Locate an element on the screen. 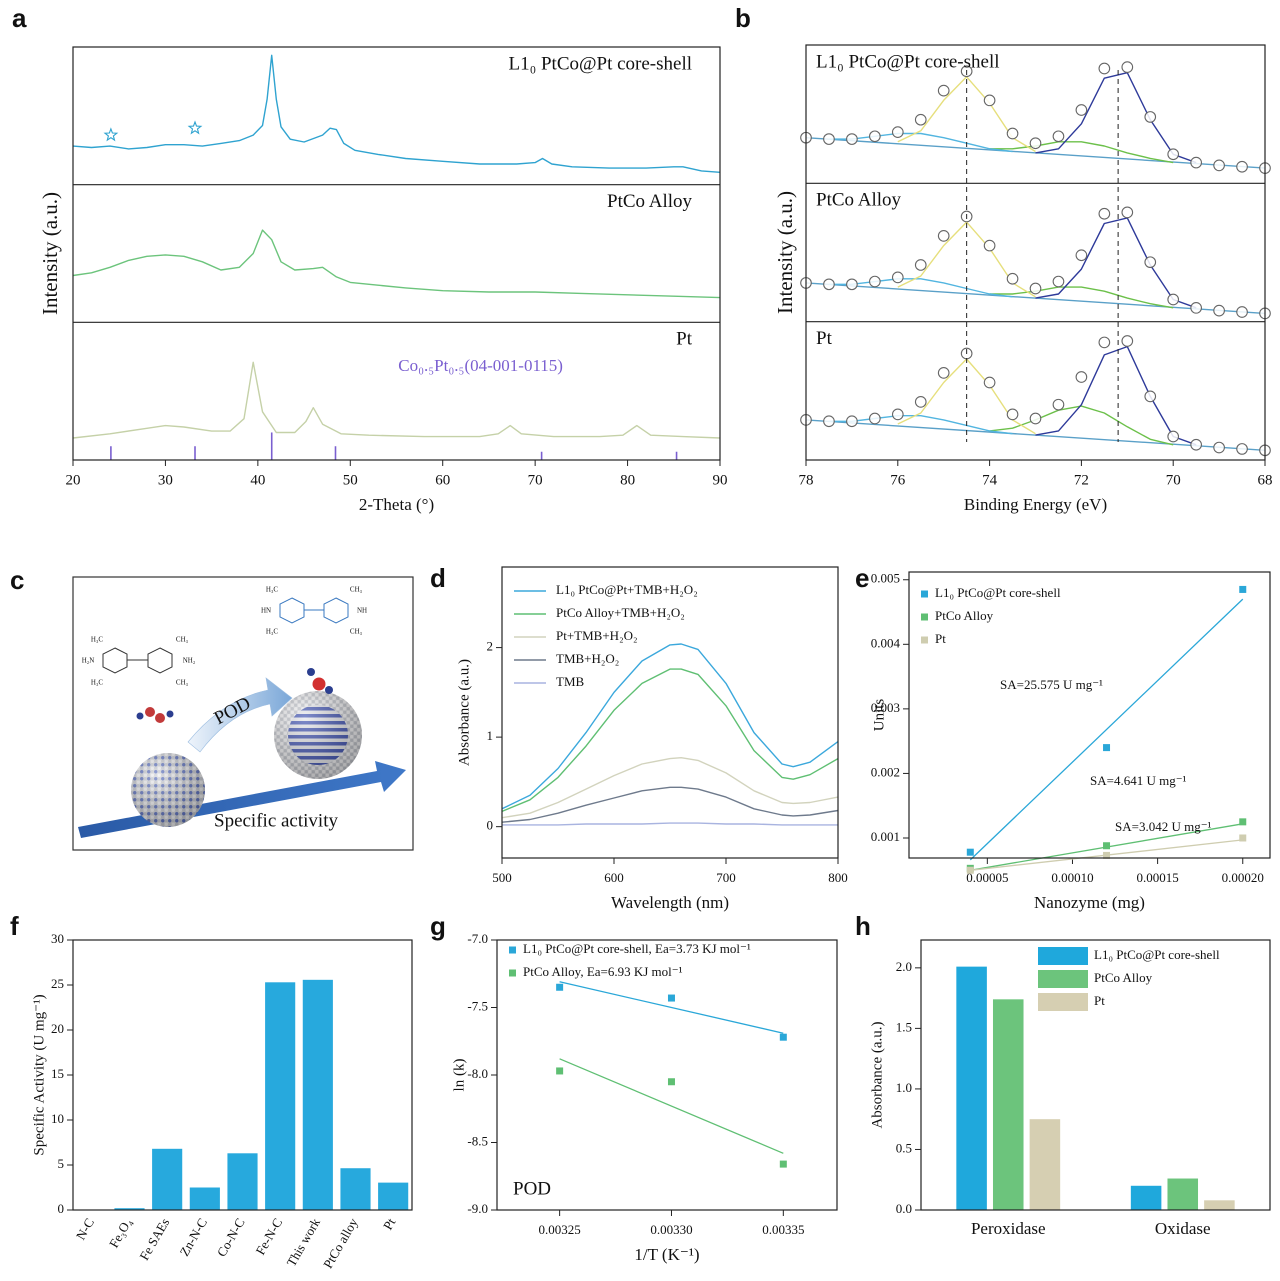  x-tick-label: Fe SAEs is located at coordinates (154, 1238).